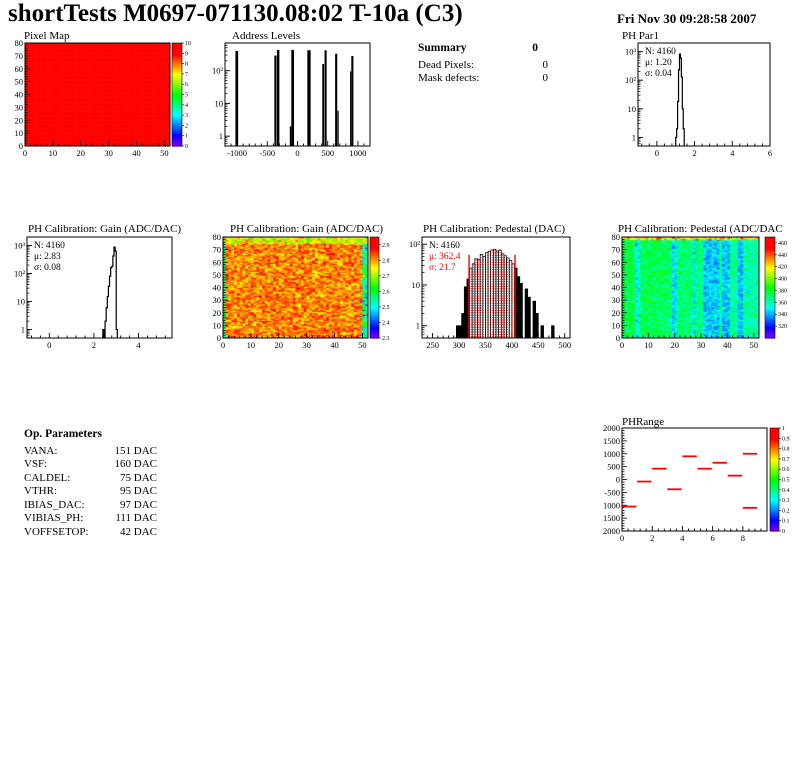  I want to click on svg-text: 8, so click(743, 538).